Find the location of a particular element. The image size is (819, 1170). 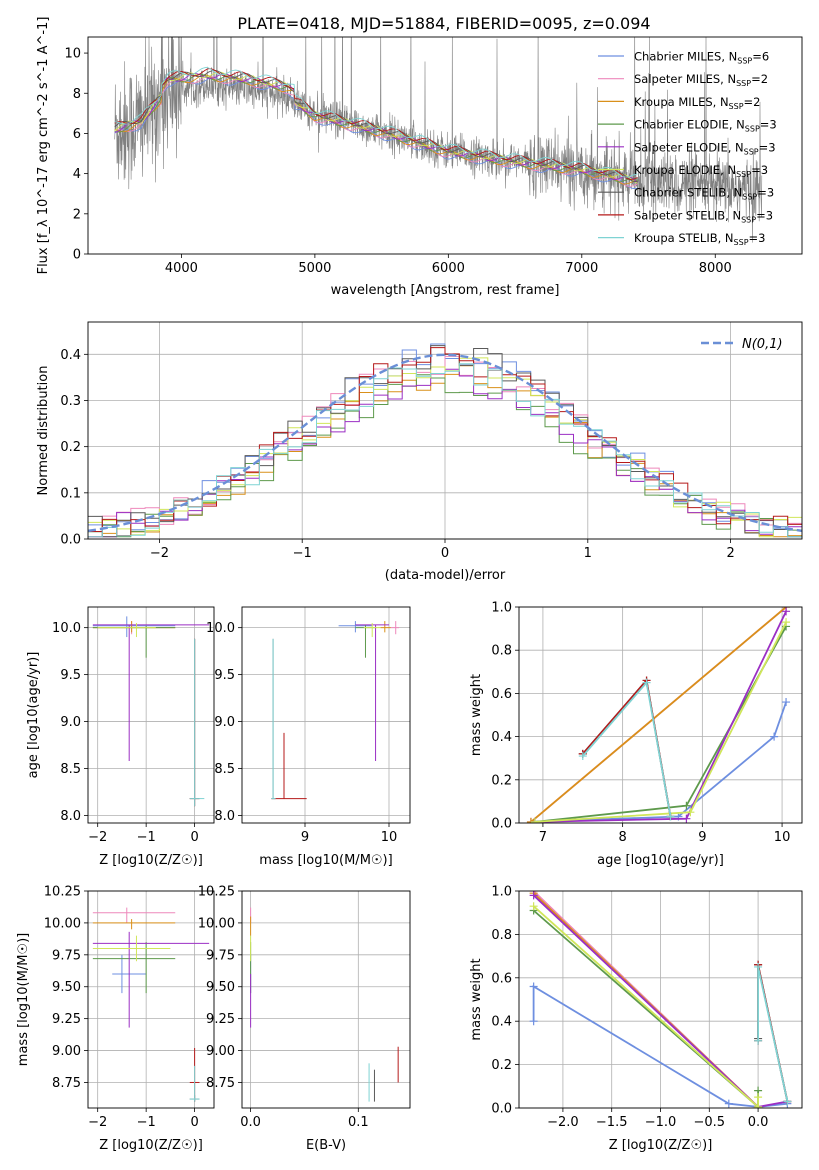

x-tick-label: 7000 is located at coordinates (581, 268).